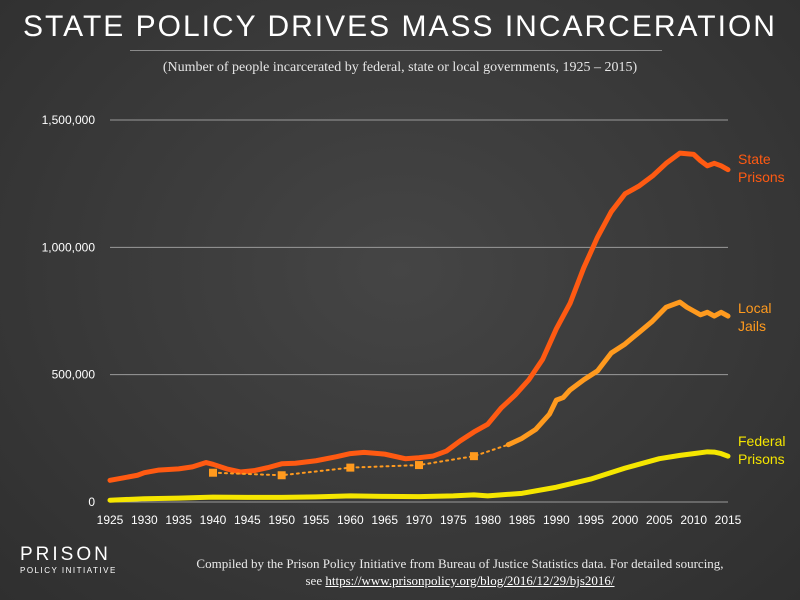 Image resolution: width=800 pixels, height=600 pixels. I want to click on x-tick-label: 1985, so click(522, 520).